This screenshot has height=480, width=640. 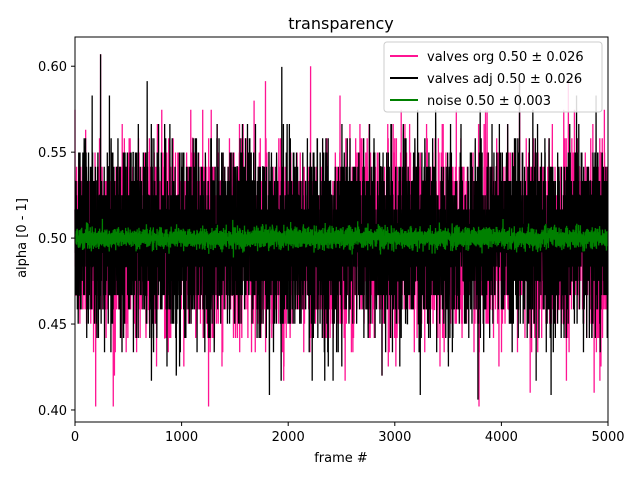 What do you see at coordinates (52, 411) in the screenshot?
I see `y-tick-label: 0.40` at bounding box center [52, 411].